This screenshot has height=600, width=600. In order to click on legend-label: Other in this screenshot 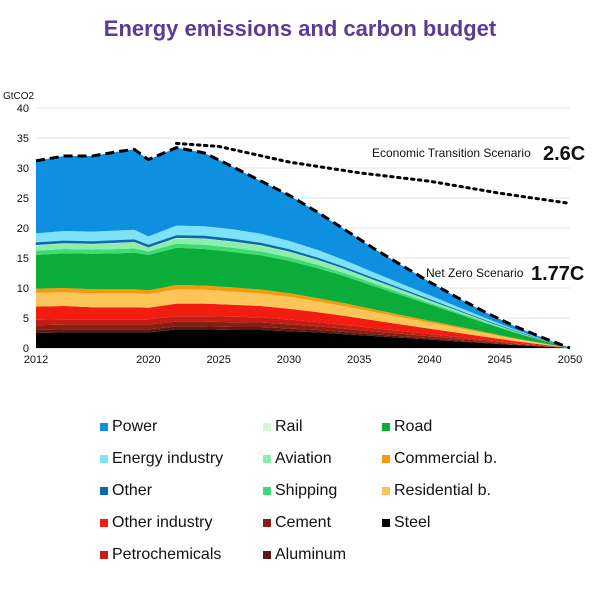, I will do `click(132, 490)`.